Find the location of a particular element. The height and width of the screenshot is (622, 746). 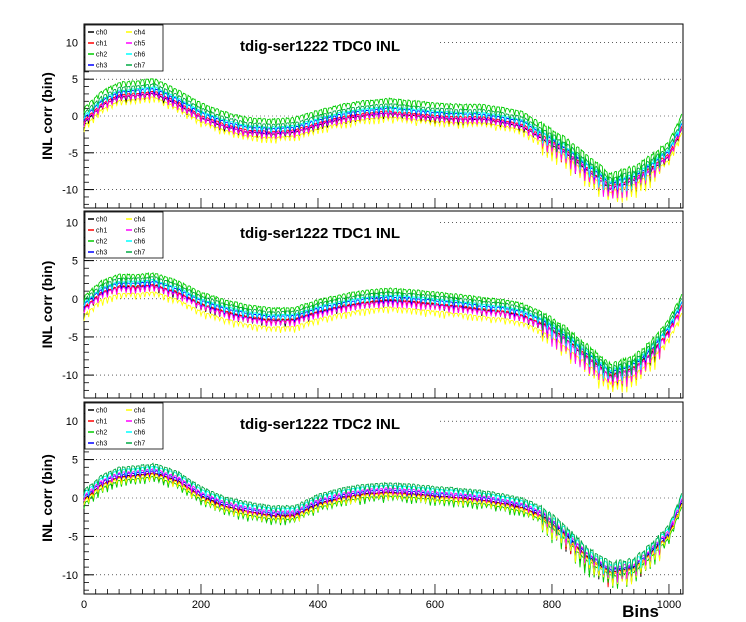

x-tick-label: 200 is located at coordinates (201, 605).